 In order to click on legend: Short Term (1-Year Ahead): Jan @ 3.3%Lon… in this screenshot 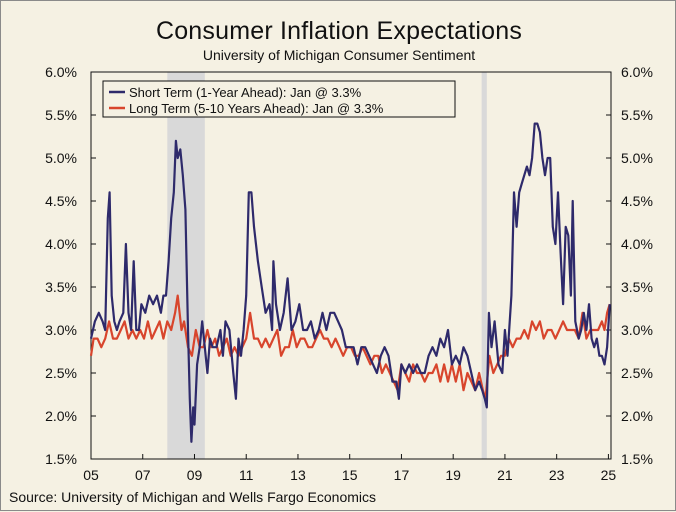, I will do `click(279, 99)`.